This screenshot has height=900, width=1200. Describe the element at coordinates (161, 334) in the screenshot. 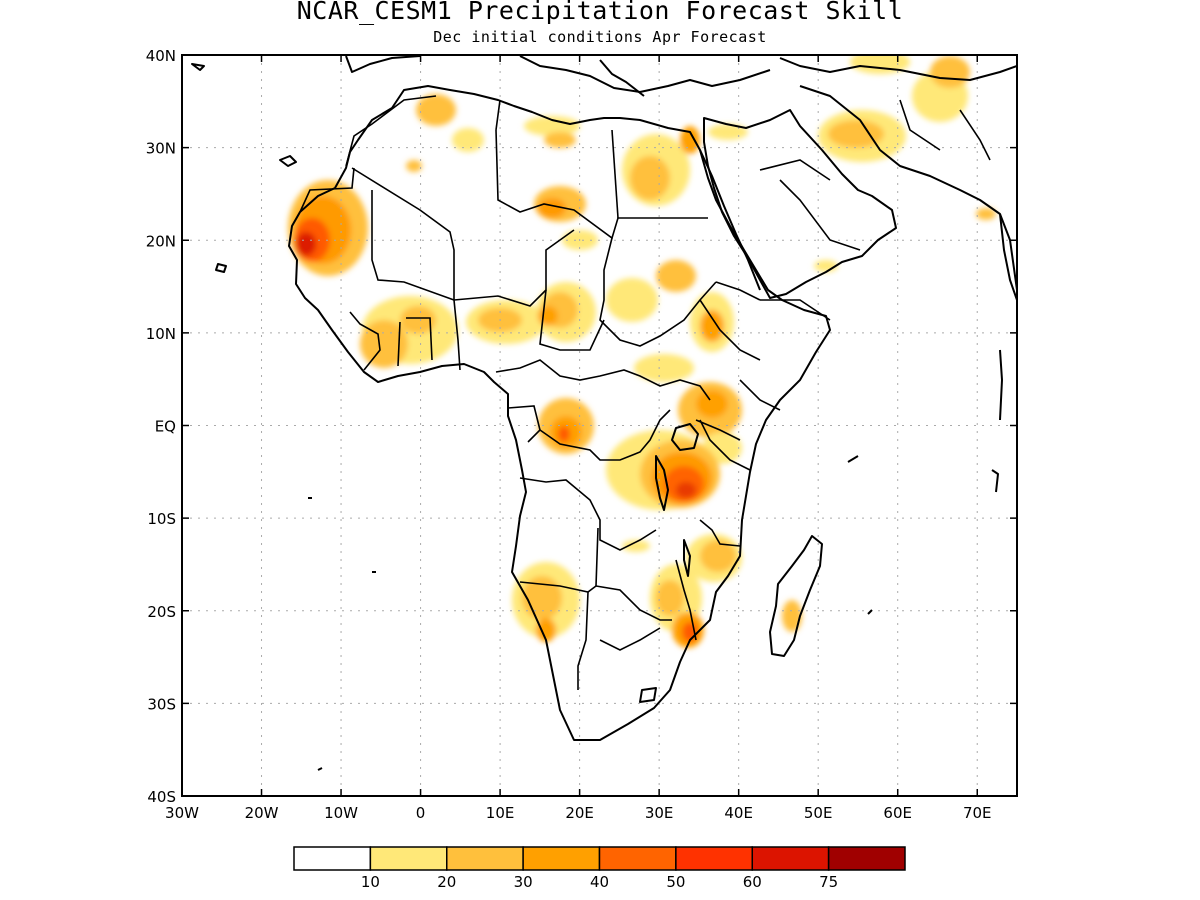

I see `lat-tick-label: 10N` at that location.